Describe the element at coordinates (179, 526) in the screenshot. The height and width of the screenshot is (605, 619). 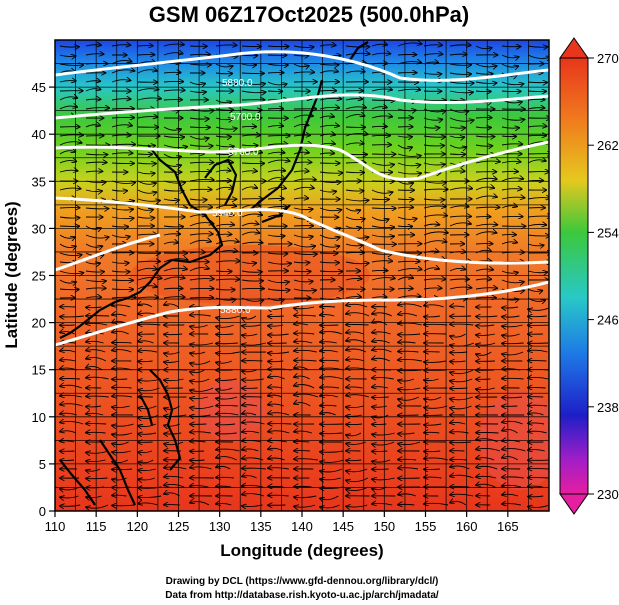
I see `x-tick-label: 125` at that location.